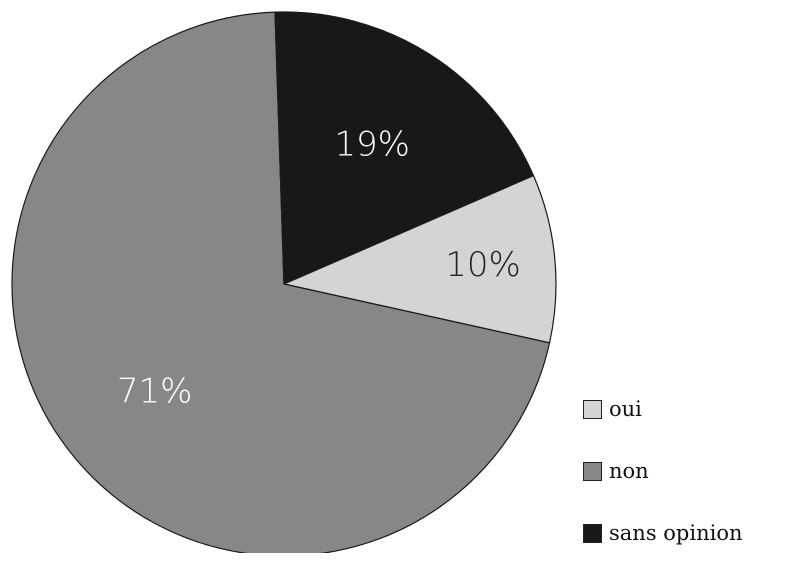  I want to click on legend: oui non sans opinion, so click(690, 471).